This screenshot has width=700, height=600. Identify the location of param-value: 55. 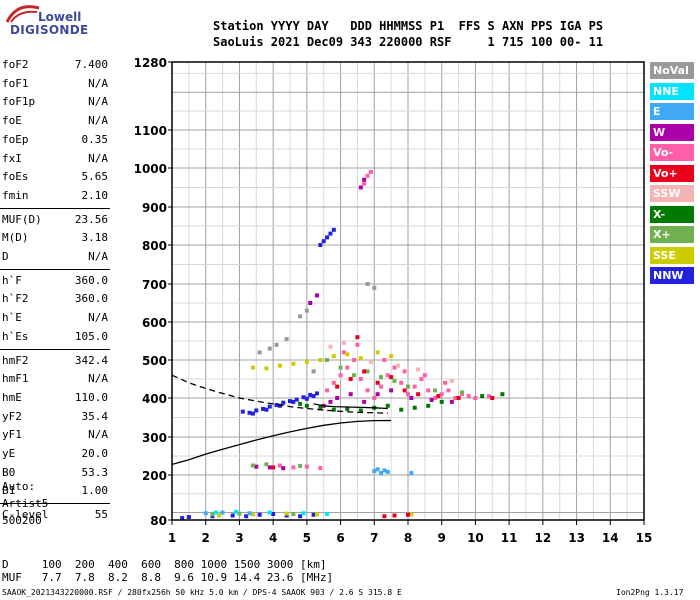
(101, 515).